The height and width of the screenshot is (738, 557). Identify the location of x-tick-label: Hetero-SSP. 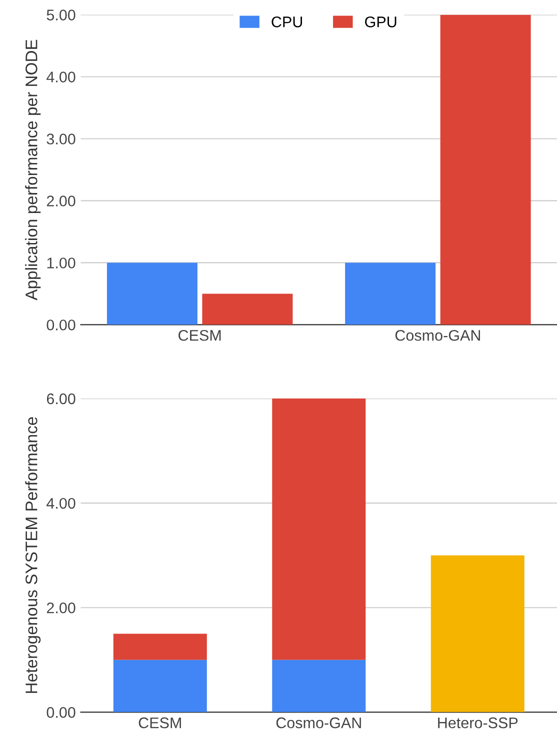
(478, 722).